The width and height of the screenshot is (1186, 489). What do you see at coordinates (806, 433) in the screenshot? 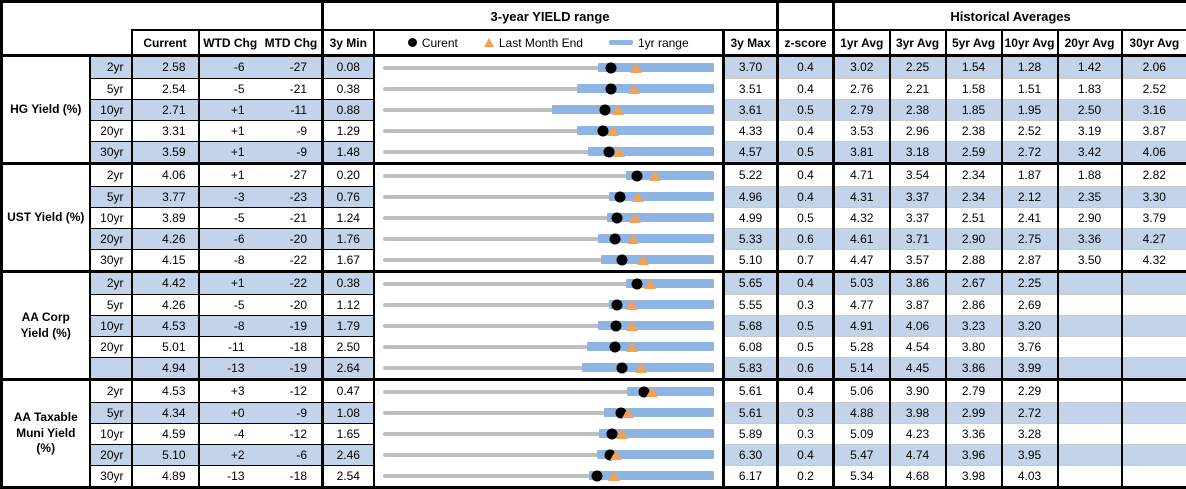
I see `z-score-cell: 0.3` at bounding box center [806, 433].